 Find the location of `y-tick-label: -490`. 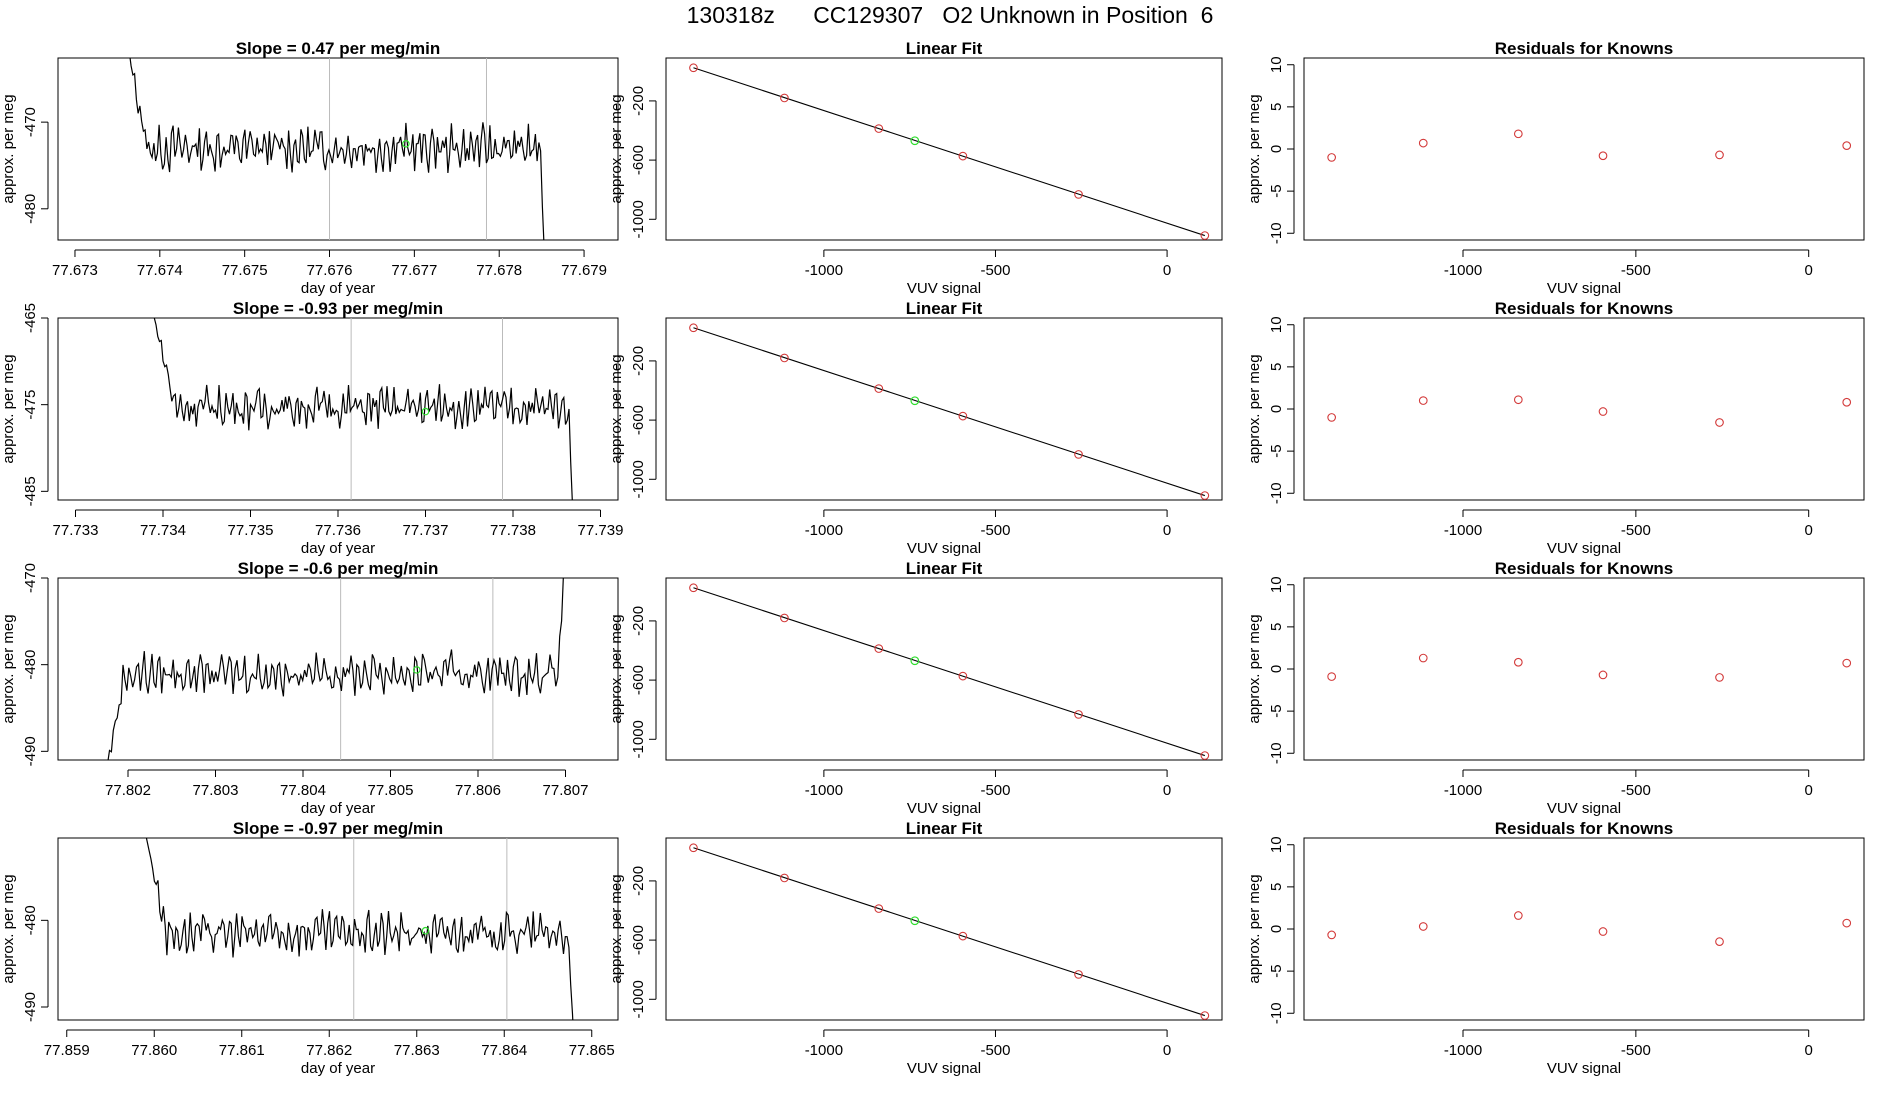

y-tick-label: -490 is located at coordinates (30, 751).